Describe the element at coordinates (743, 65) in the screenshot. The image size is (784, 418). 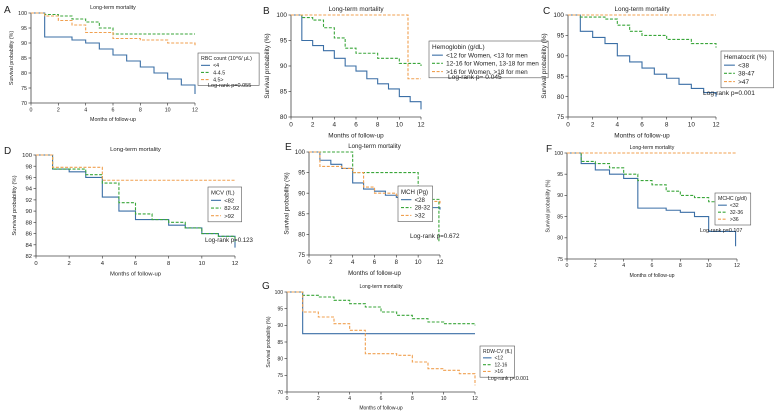
I see `legend-entry: <38` at that location.